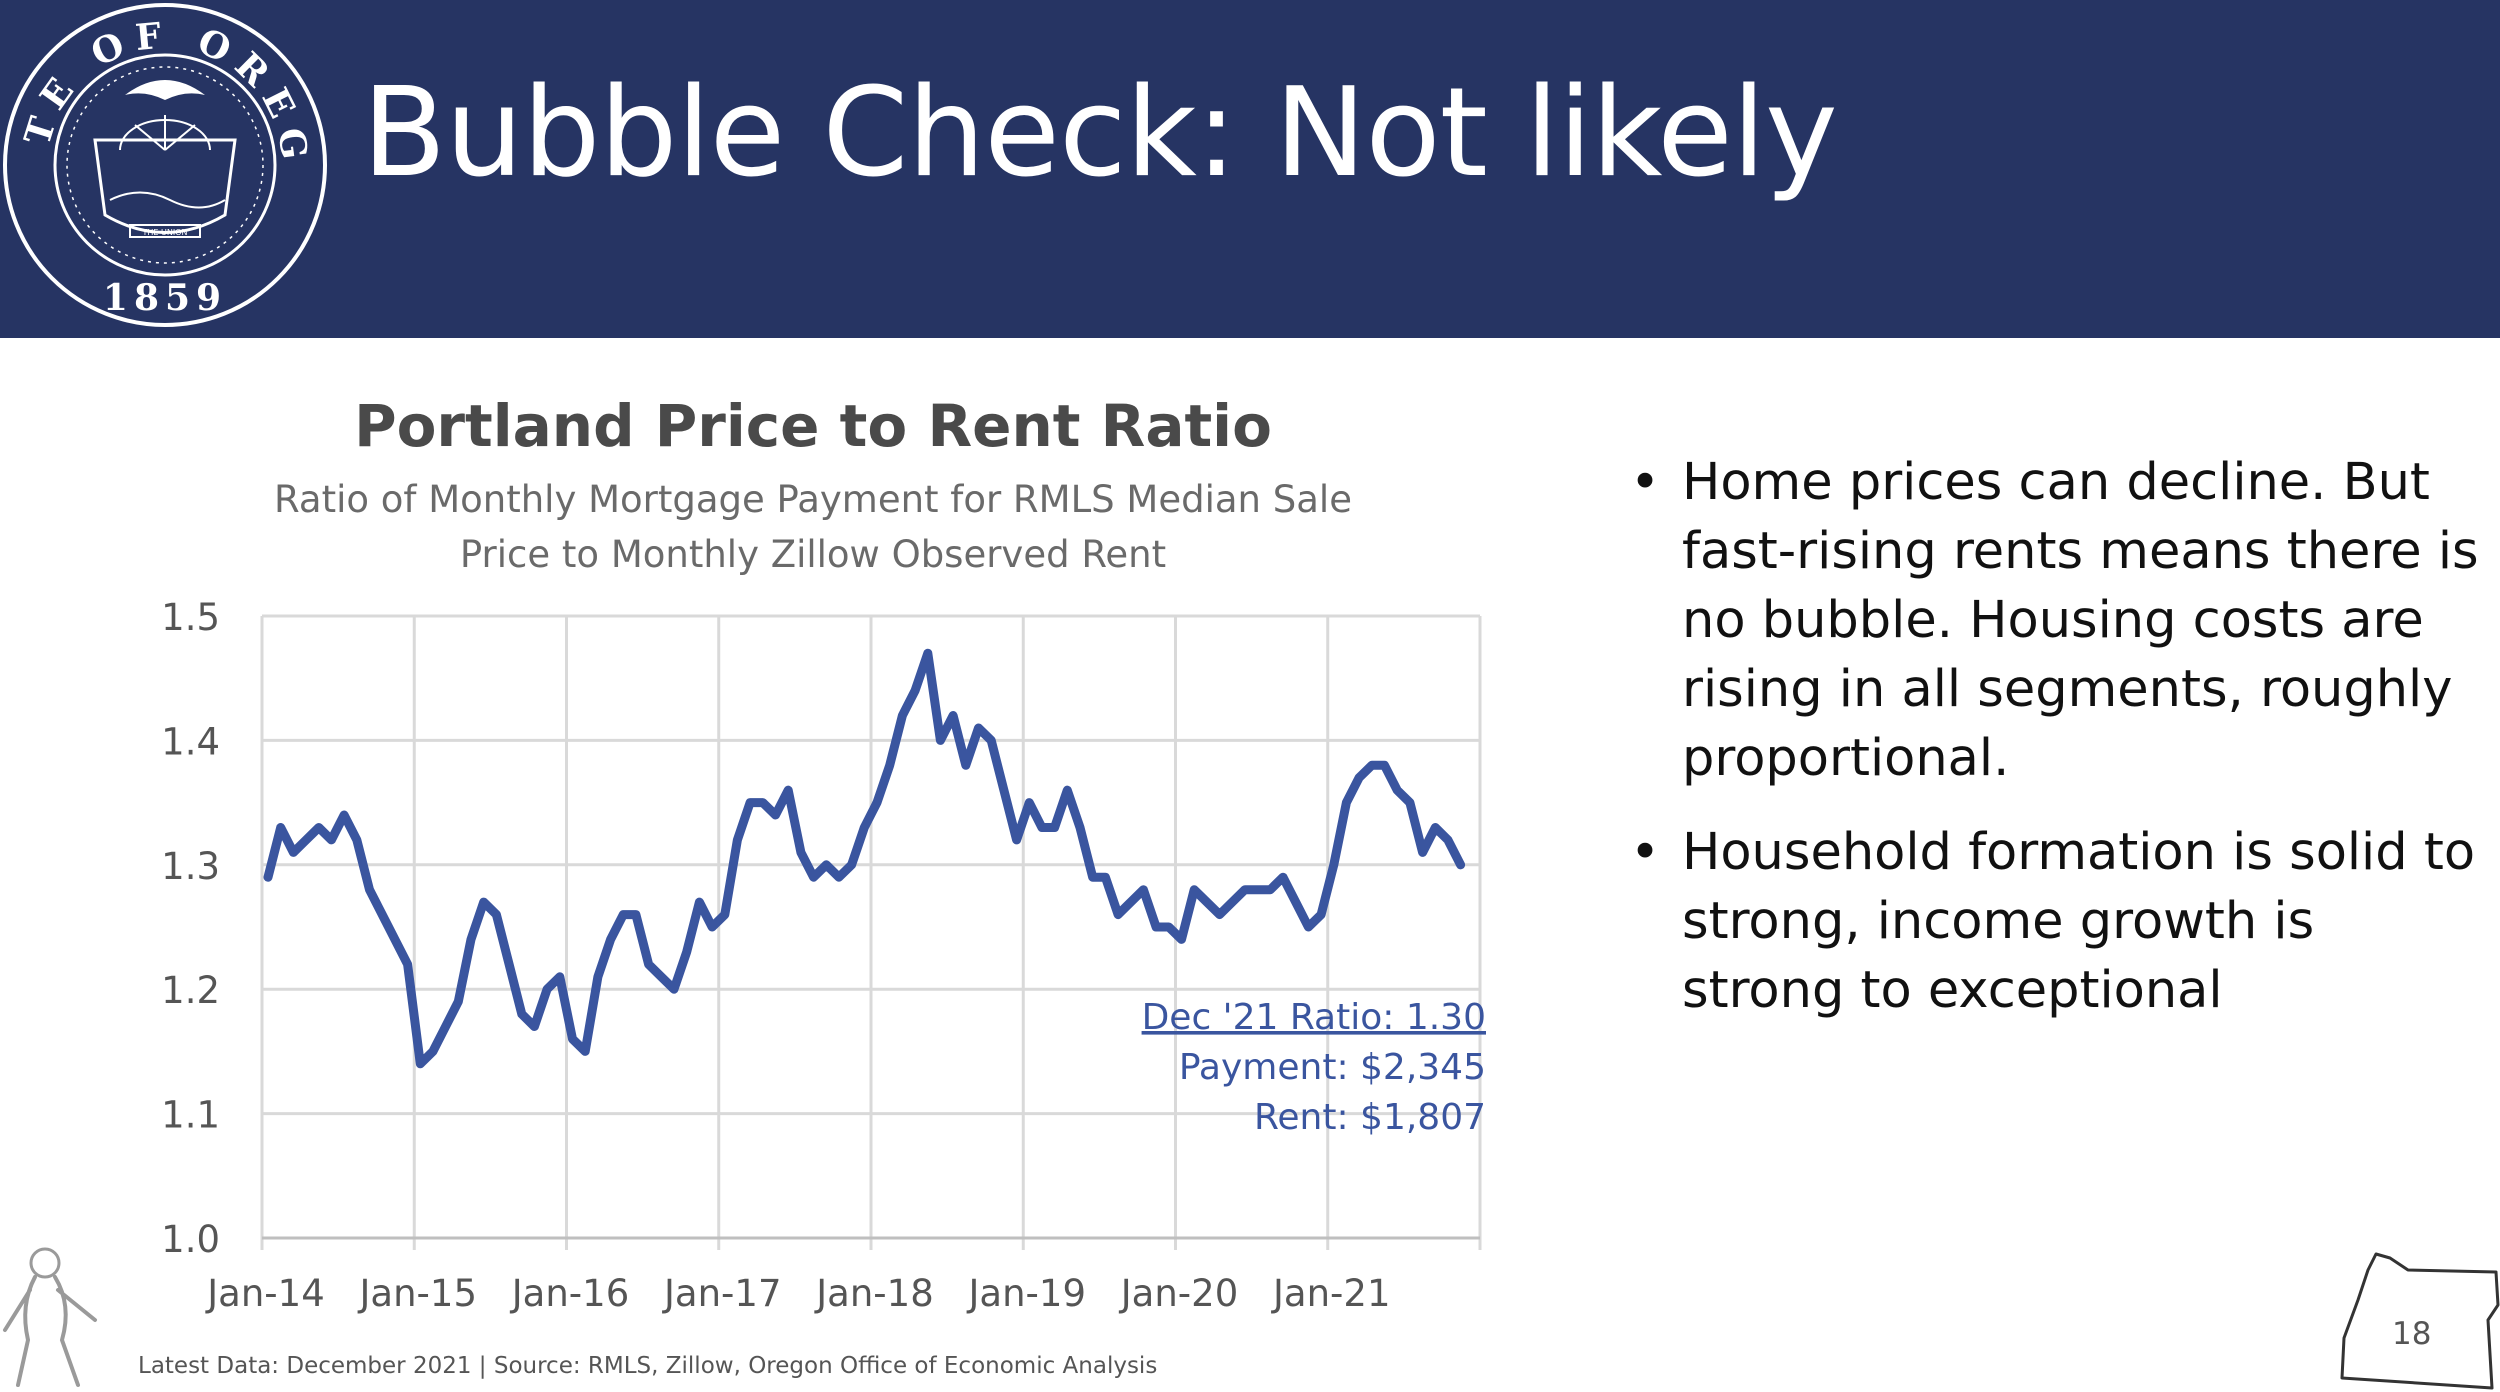  Describe the element at coordinates (1100, 133) in the screenshot. I see `slide-title: Bubble Check: Not likely` at that location.